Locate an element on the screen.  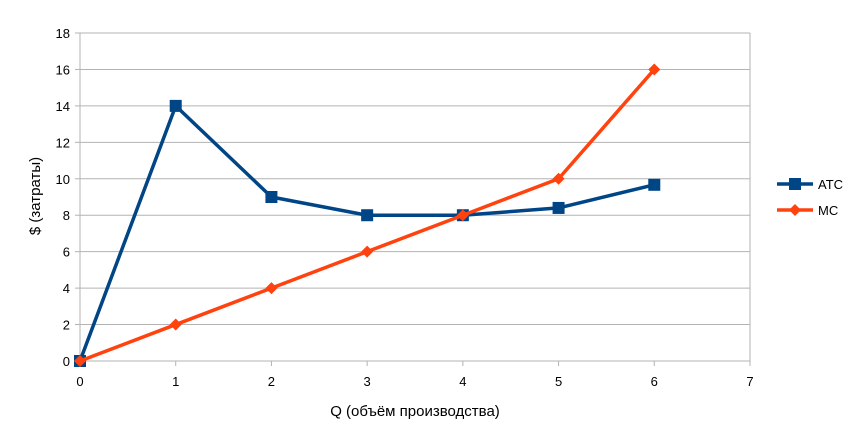
legend-label-atc: ATC is located at coordinates (830, 184).